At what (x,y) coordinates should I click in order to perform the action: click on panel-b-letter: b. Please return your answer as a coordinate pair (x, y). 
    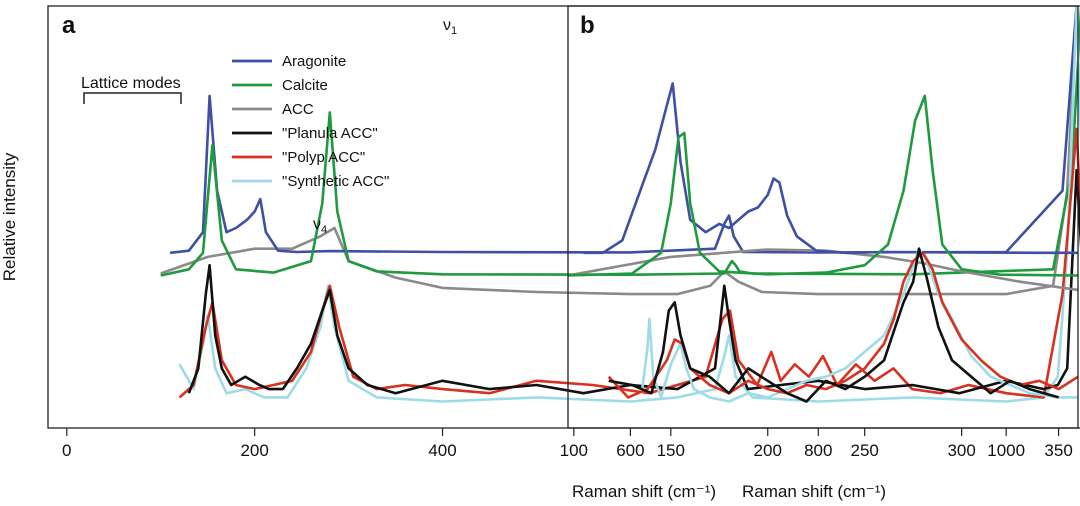
    Looking at the image, I should click on (587, 25).